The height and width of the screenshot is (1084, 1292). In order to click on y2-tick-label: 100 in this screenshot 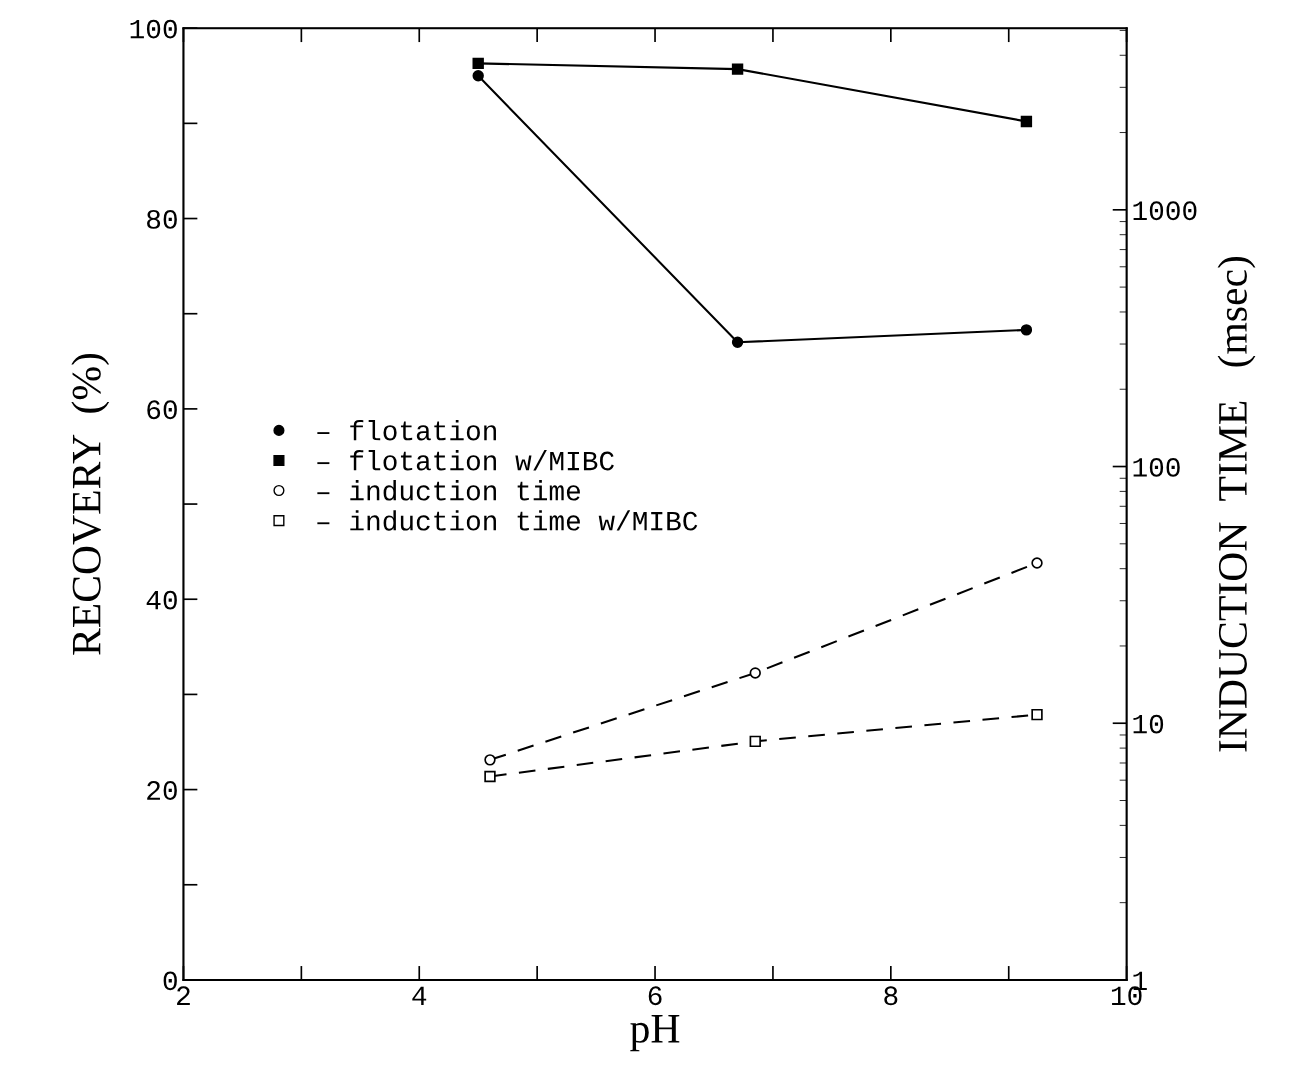, I will do `click(1156, 467)`.